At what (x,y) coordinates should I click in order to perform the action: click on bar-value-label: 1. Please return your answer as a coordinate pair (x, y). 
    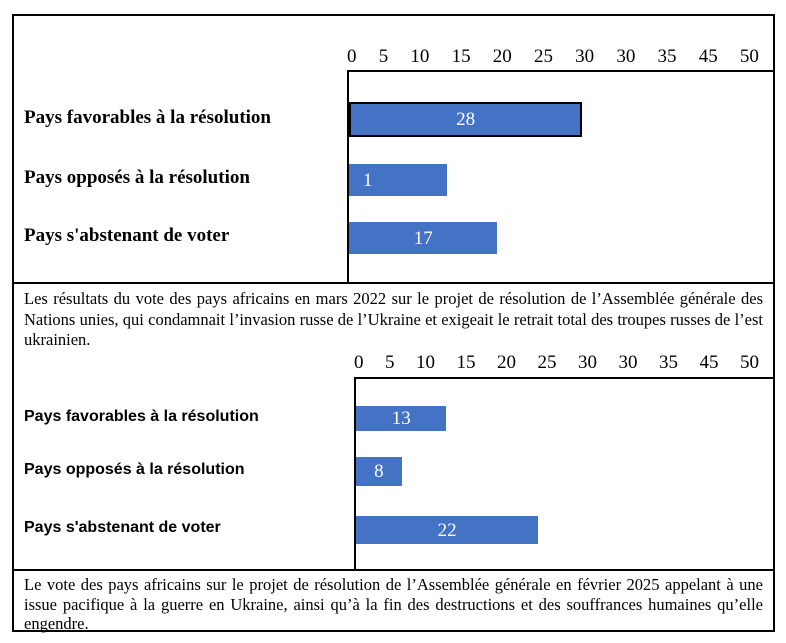
    Looking at the image, I should click on (368, 180).